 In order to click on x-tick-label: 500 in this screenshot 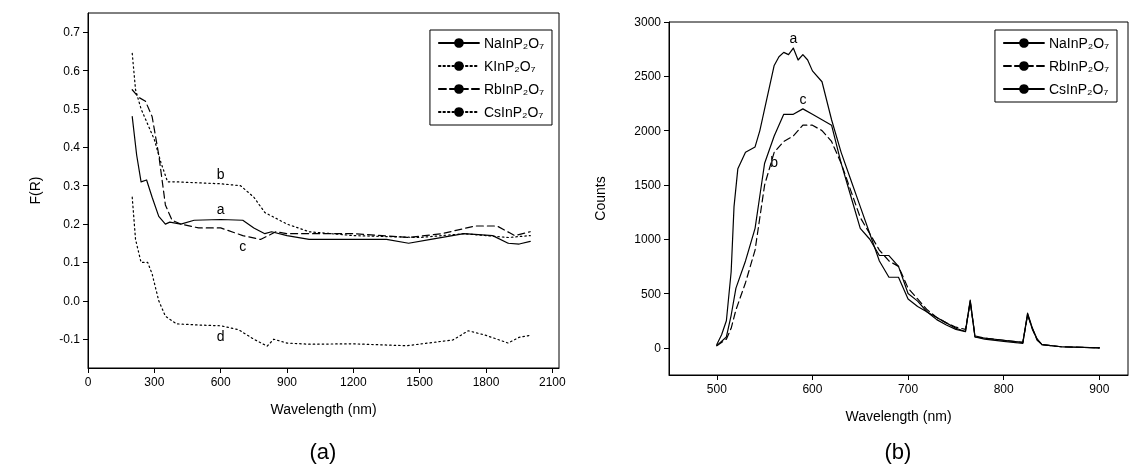, I will do `click(717, 389)`.